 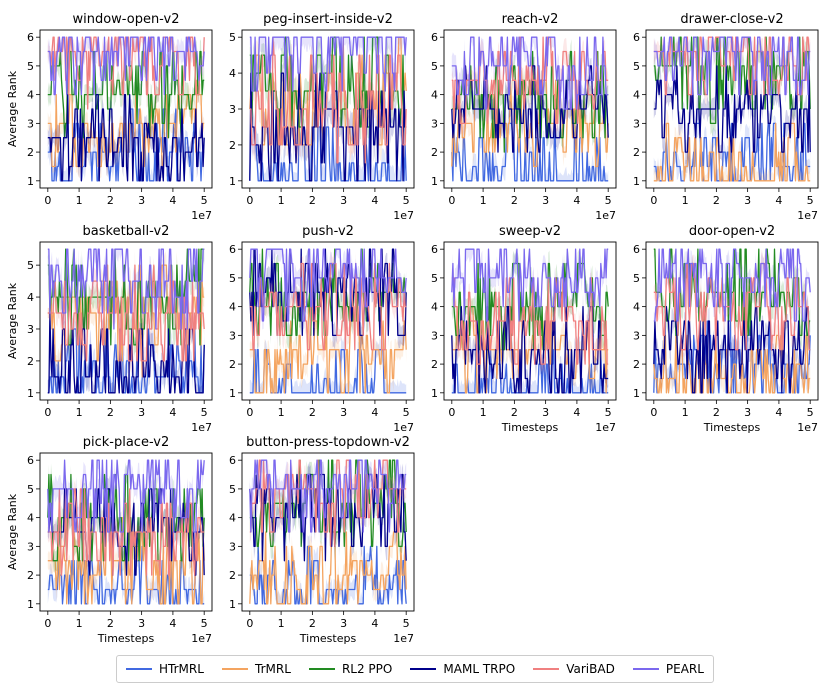 I want to click on legend-item-trmrl: TrMRL, so click(x=256, y=669).